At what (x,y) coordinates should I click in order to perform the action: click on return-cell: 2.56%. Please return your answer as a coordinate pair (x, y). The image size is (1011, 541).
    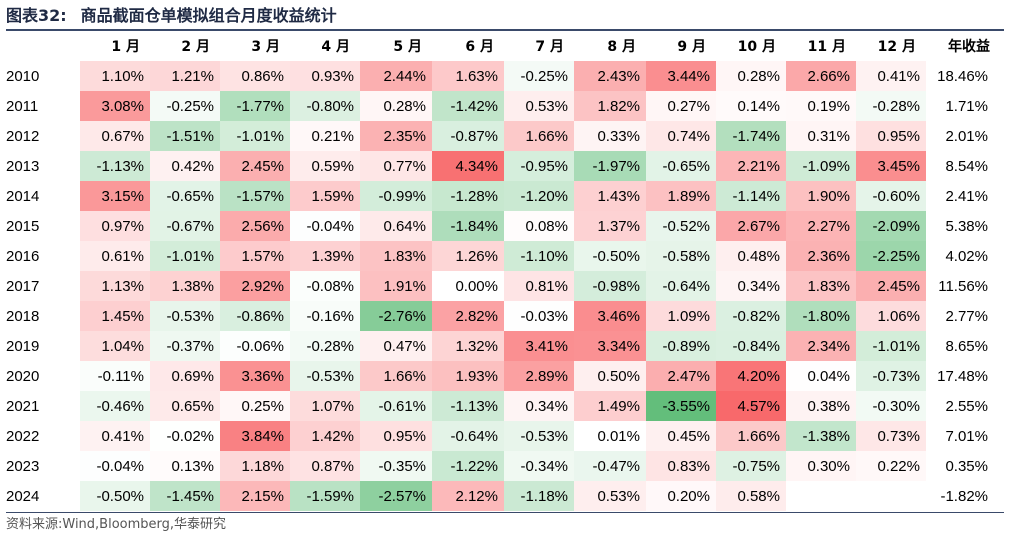
    Looking at the image, I should click on (255, 226).